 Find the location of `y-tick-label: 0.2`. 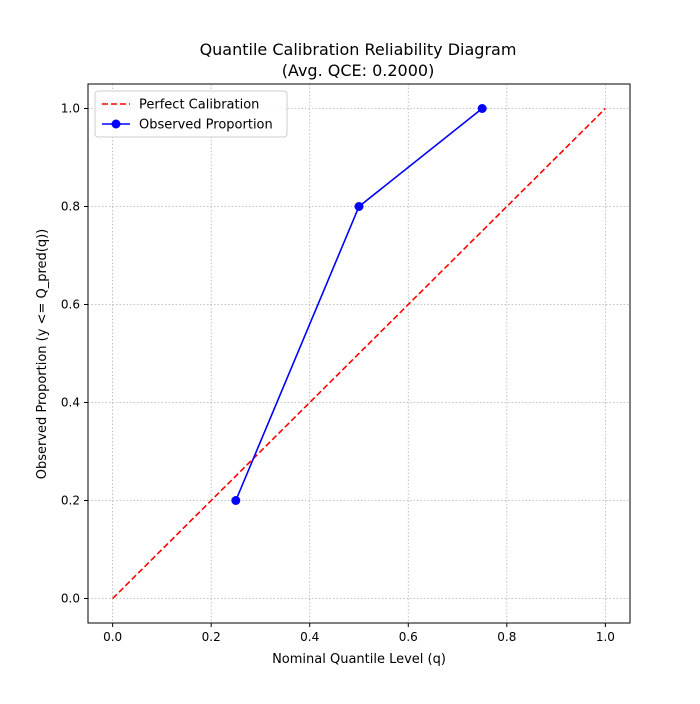

y-tick-label: 0.2 is located at coordinates (70, 501).